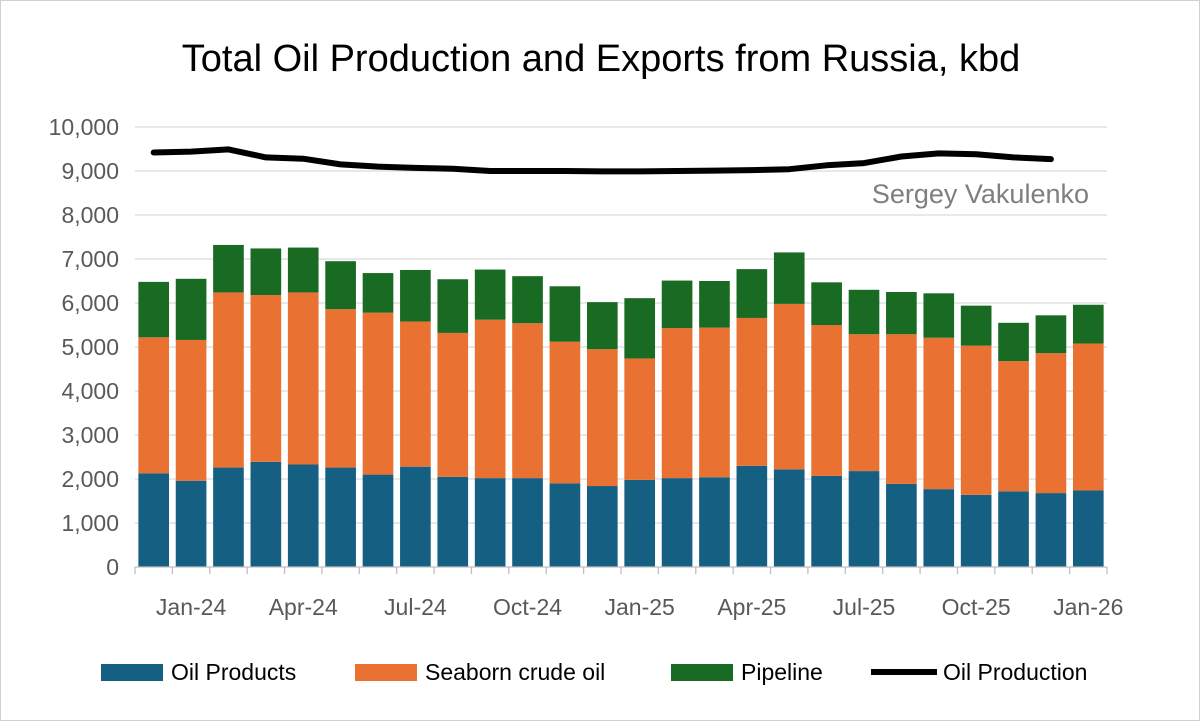  I want to click on x-tick-label: Oct-24, so click(527, 607).